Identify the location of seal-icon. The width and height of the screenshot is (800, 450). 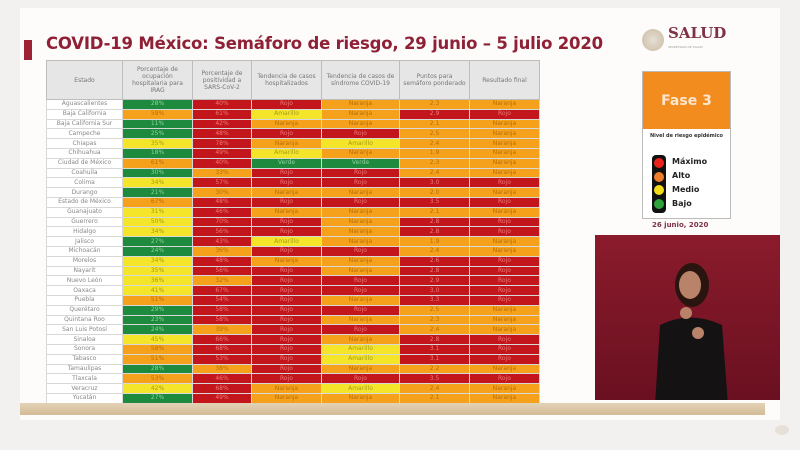
(653, 40).